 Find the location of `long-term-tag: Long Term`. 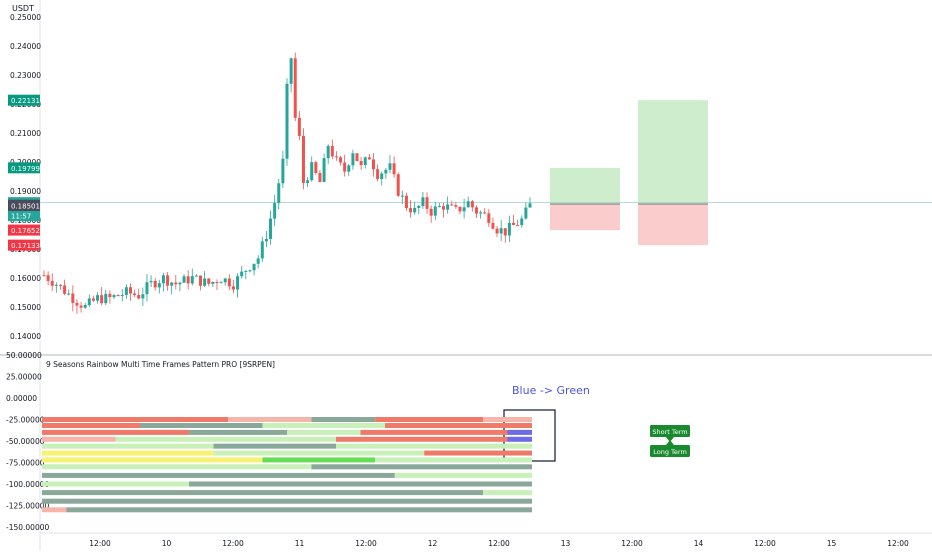

long-term-tag: Long Term is located at coordinates (670, 448).